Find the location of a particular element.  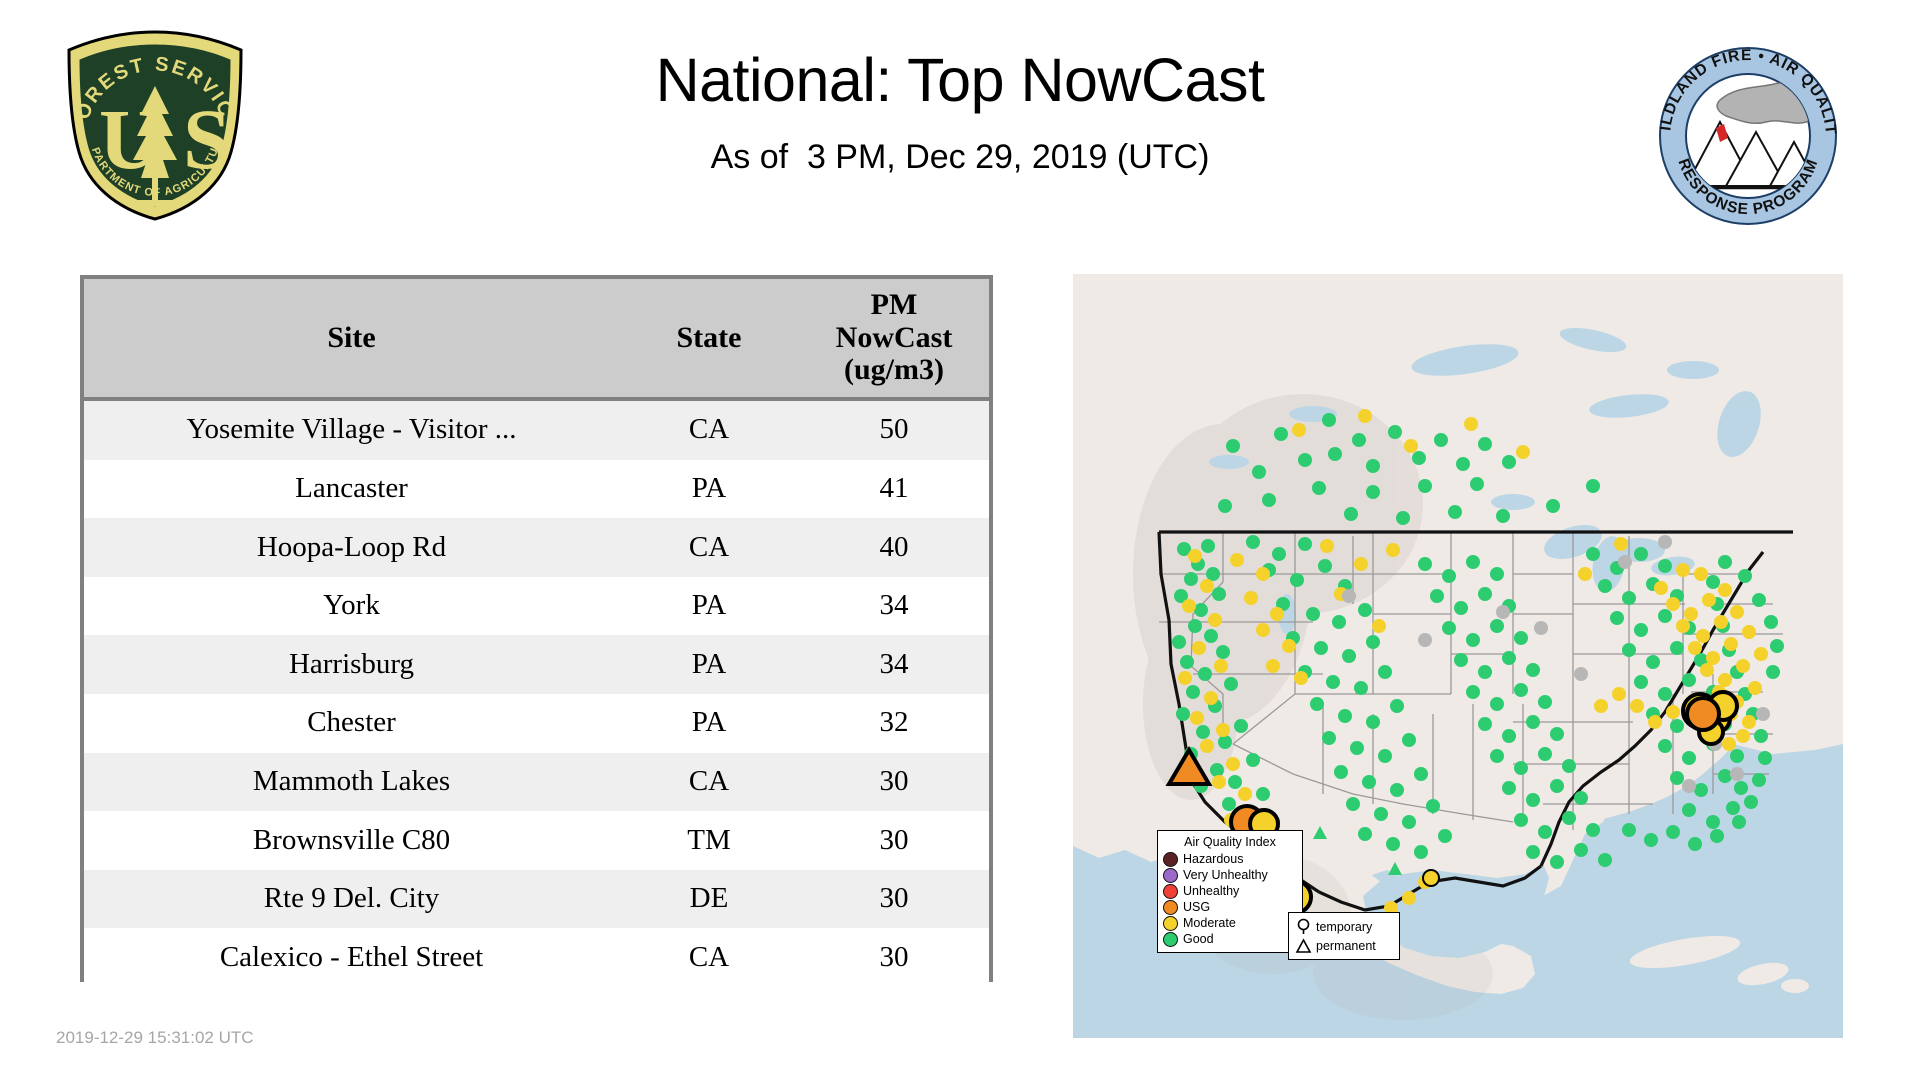

page-title: National: Top NowCast is located at coordinates (960, 80).